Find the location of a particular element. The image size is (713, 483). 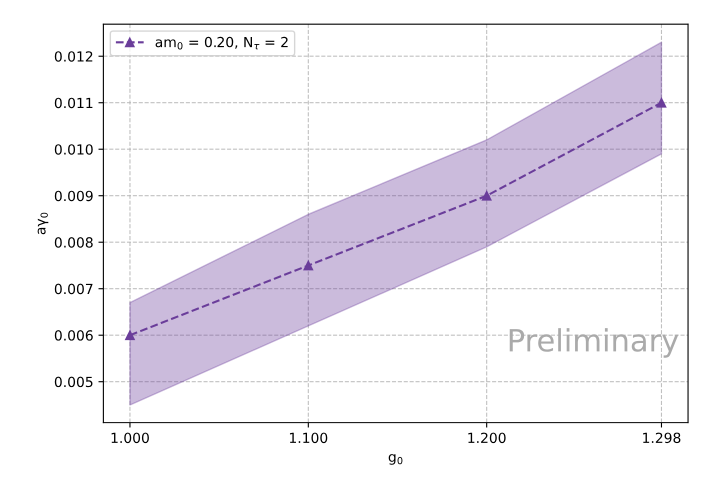

x-tick-label: 1.200 is located at coordinates (487, 438).